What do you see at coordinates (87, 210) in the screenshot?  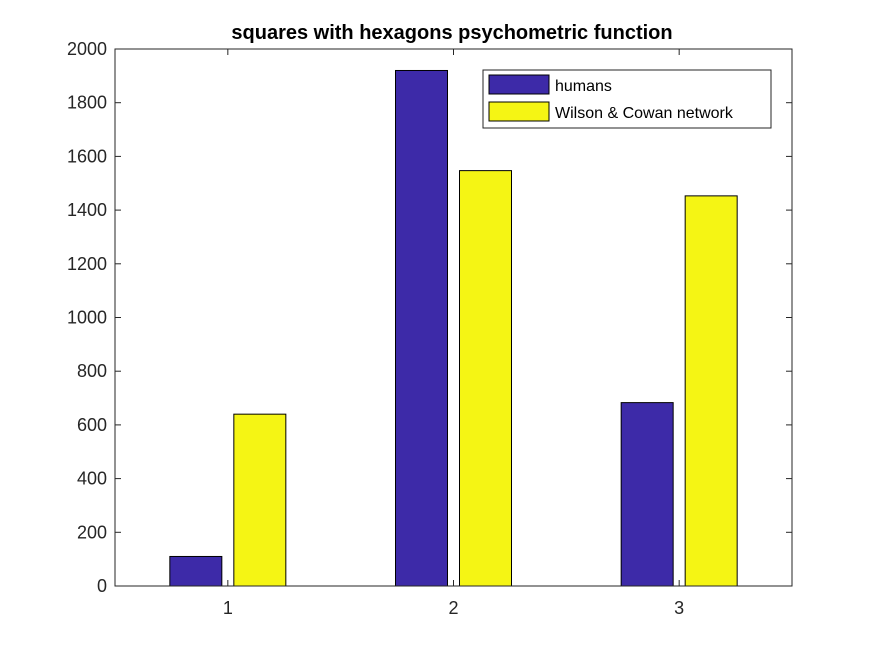 I see `y-tick-label: 1400` at bounding box center [87, 210].